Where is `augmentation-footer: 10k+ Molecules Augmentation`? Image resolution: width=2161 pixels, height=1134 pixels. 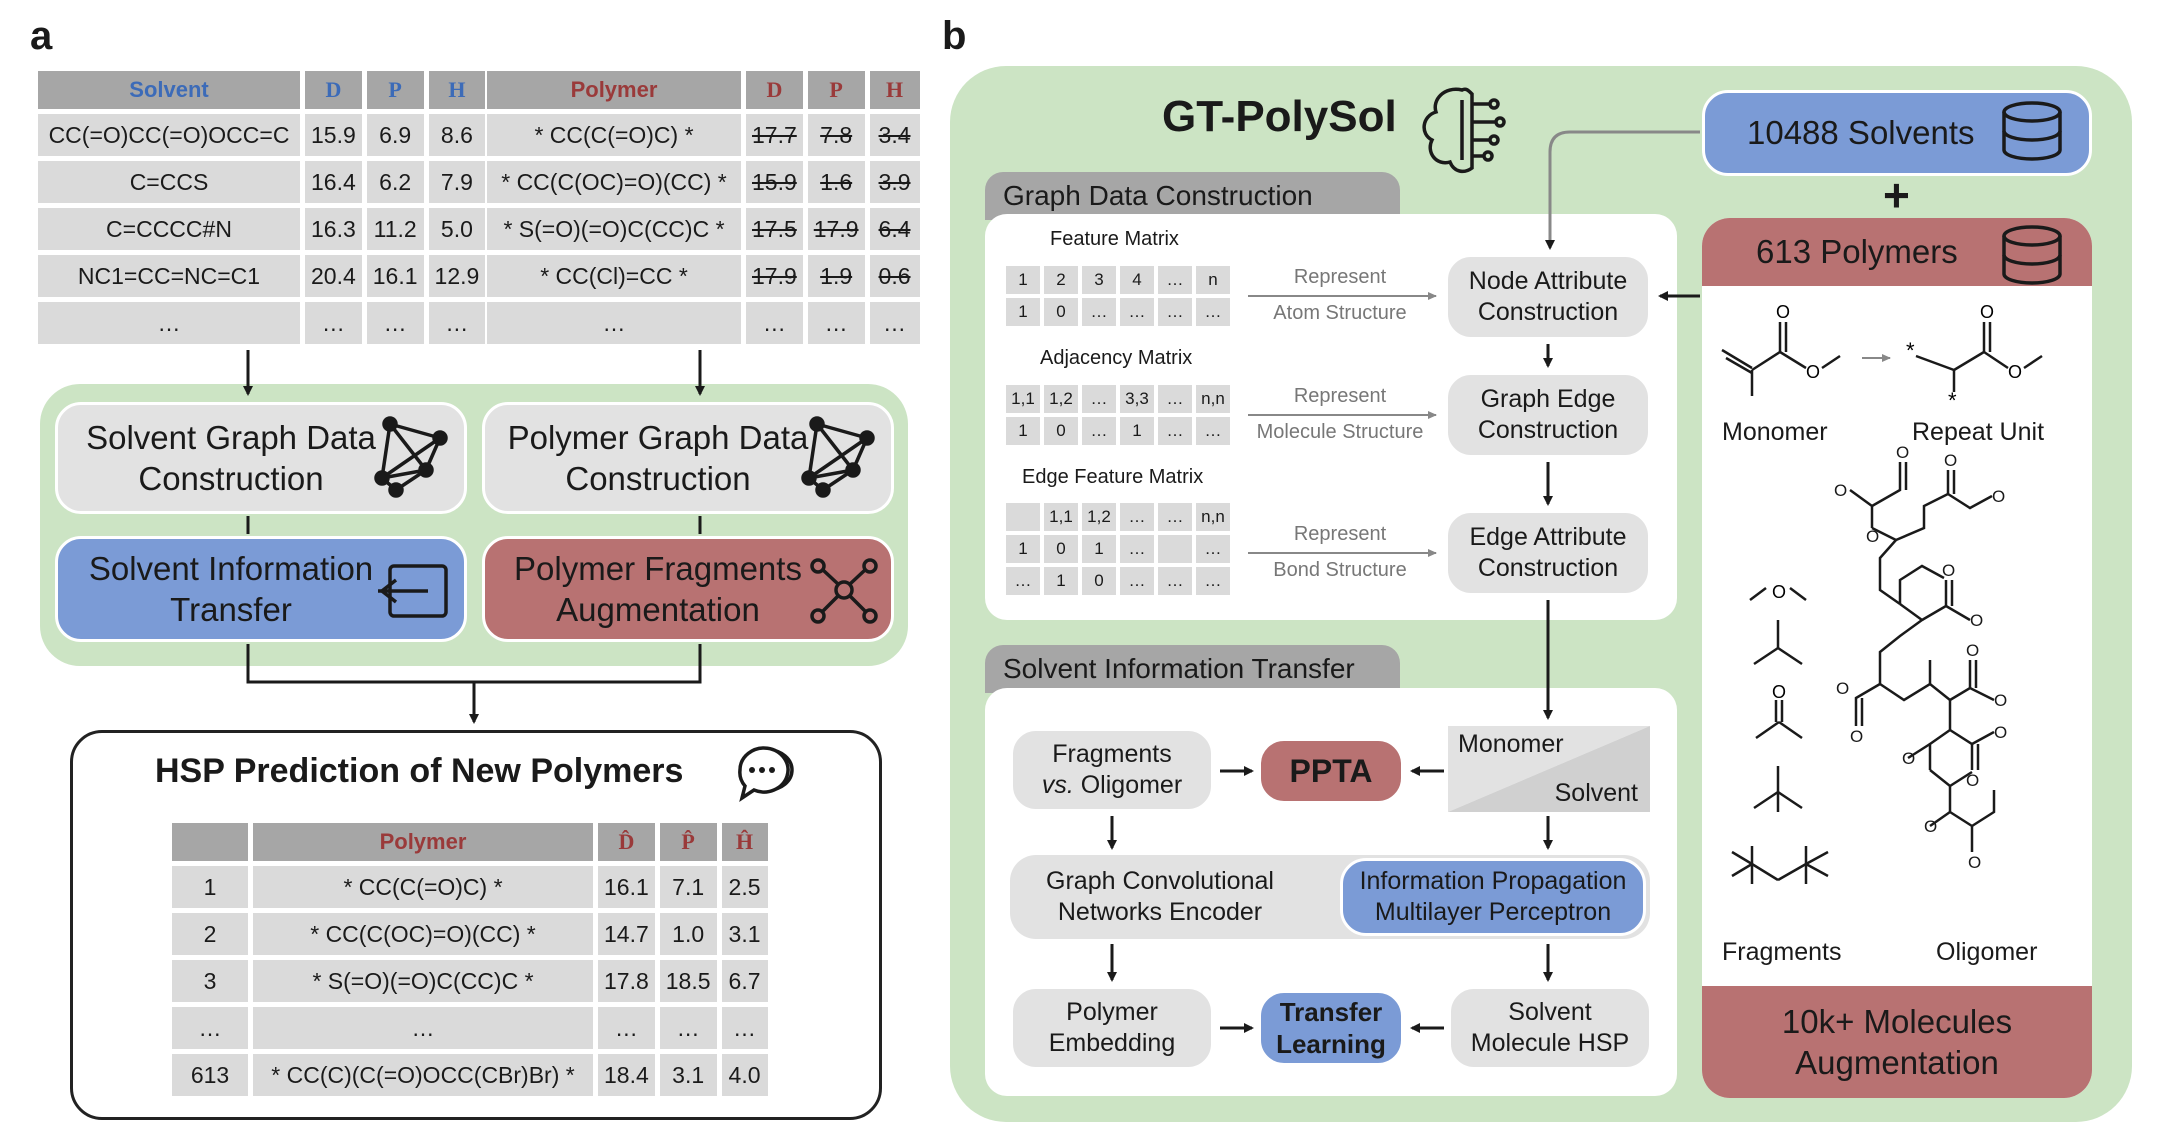 augmentation-footer: 10k+ Molecules Augmentation is located at coordinates (1897, 1042).